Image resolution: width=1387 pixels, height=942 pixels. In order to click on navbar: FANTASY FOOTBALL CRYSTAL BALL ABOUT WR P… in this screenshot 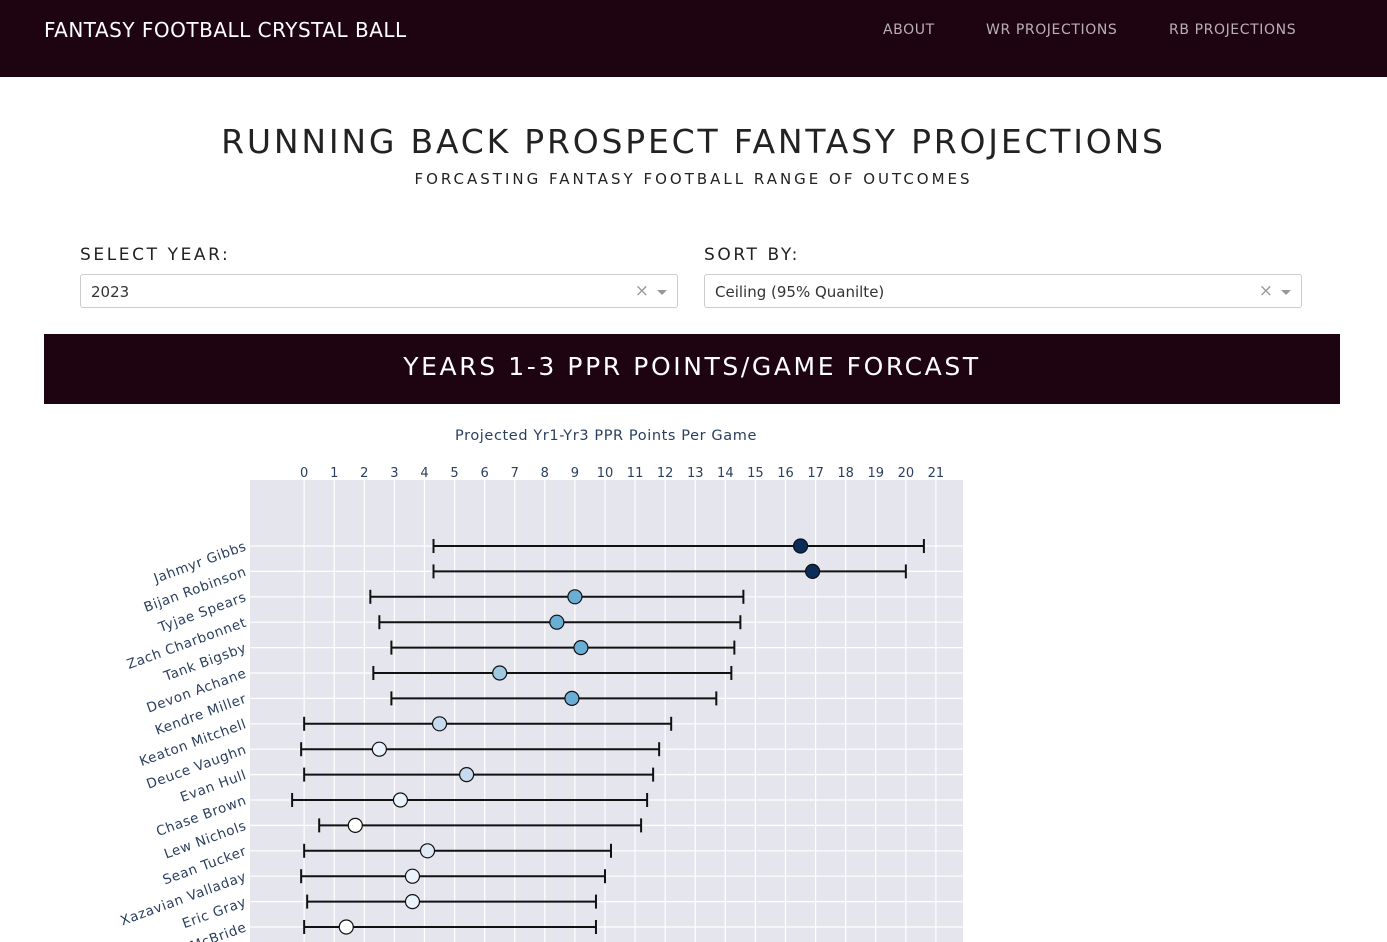, I will do `click(693, 38)`.